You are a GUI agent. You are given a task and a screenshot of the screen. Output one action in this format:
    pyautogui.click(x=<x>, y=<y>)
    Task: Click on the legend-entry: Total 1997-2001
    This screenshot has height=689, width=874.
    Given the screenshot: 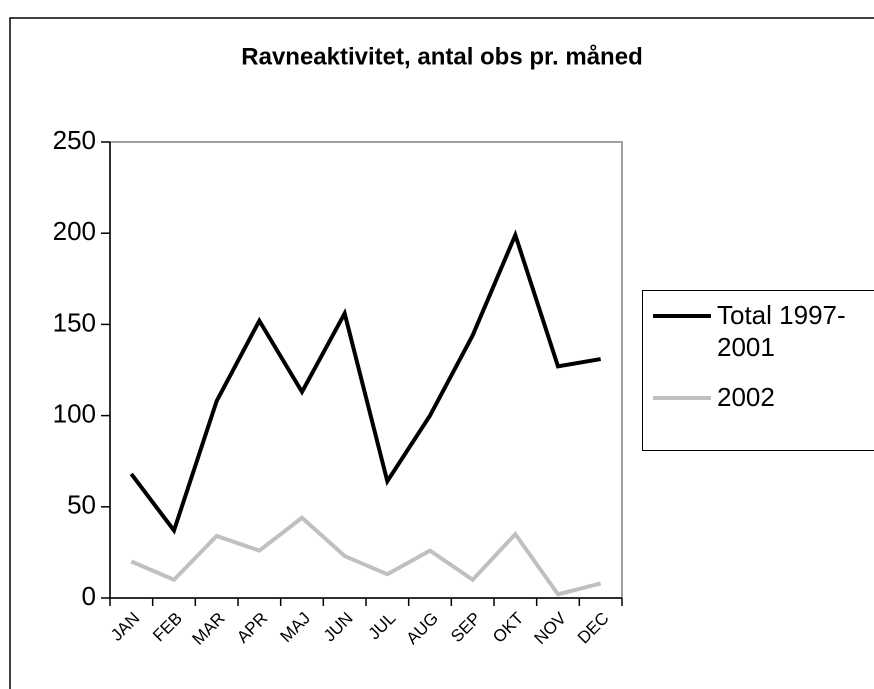 What is the action you would take?
    pyautogui.click(x=760, y=331)
    